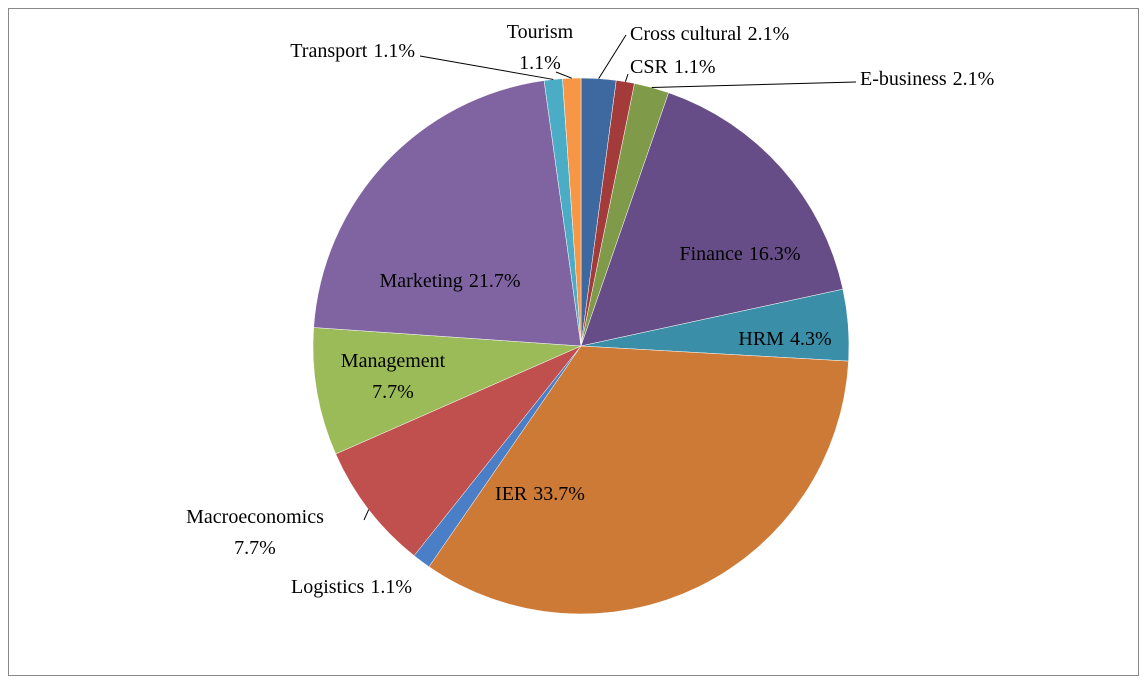 This screenshot has height=684, width=1147. Describe the element at coordinates (255, 532) in the screenshot. I see `data-label: Macroeconomics 7.7%` at that location.